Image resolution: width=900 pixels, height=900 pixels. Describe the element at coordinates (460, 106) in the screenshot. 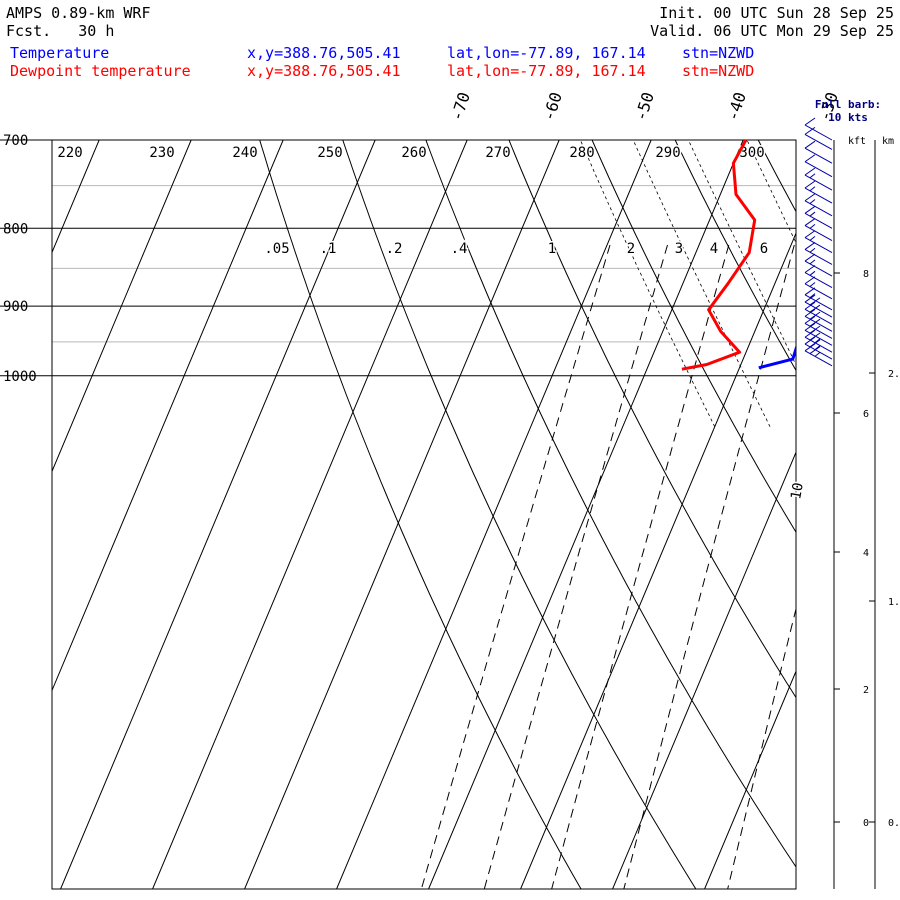

I see `temperature-tick-label: -70` at that location.